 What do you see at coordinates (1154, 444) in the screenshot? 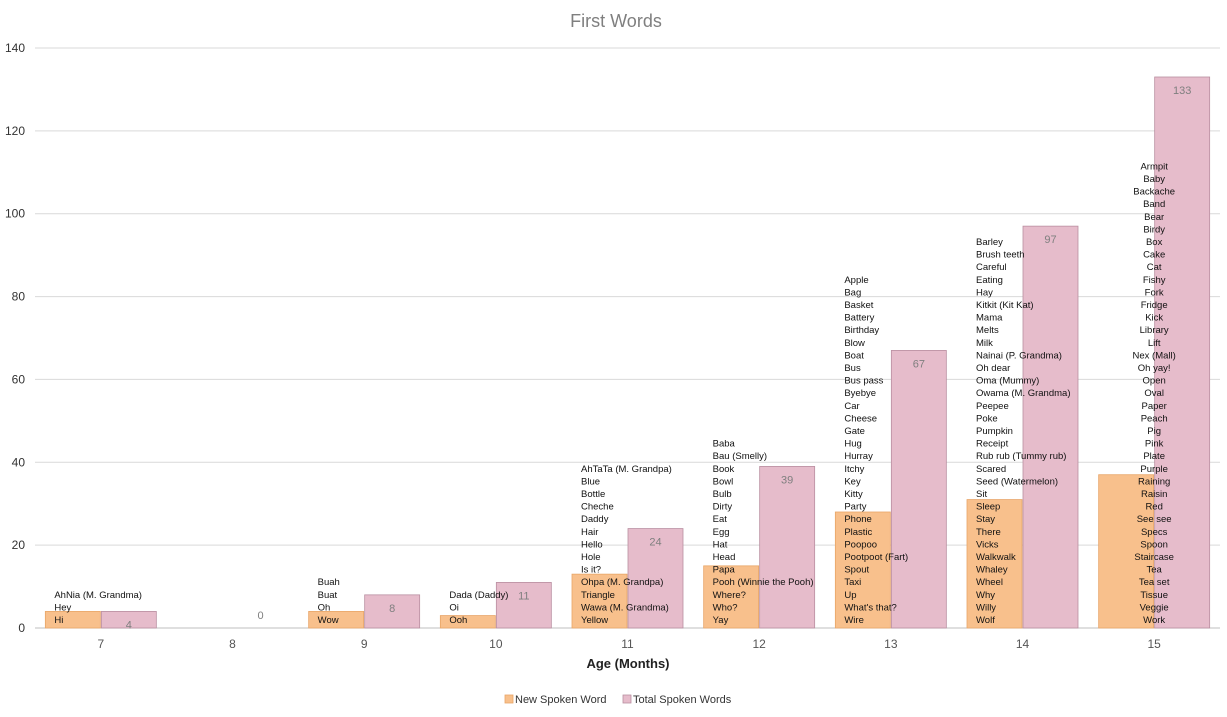
I see `word-label: Pink` at bounding box center [1154, 444].